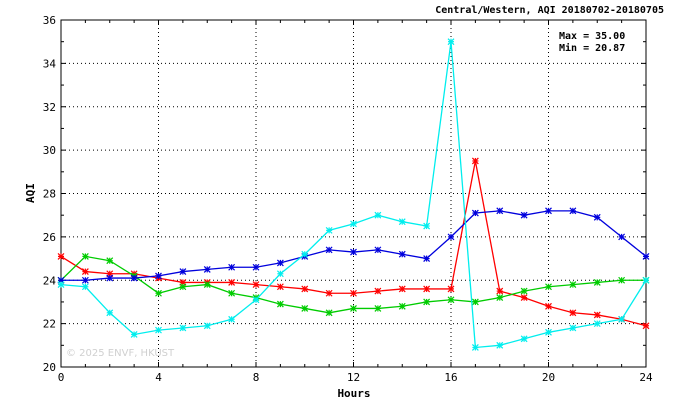 The width and height of the screenshot is (674, 409). What do you see at coordinates (450, 377) in the screenshot?
I see `x-tick-label: 16` at bounding box center [450, 377].